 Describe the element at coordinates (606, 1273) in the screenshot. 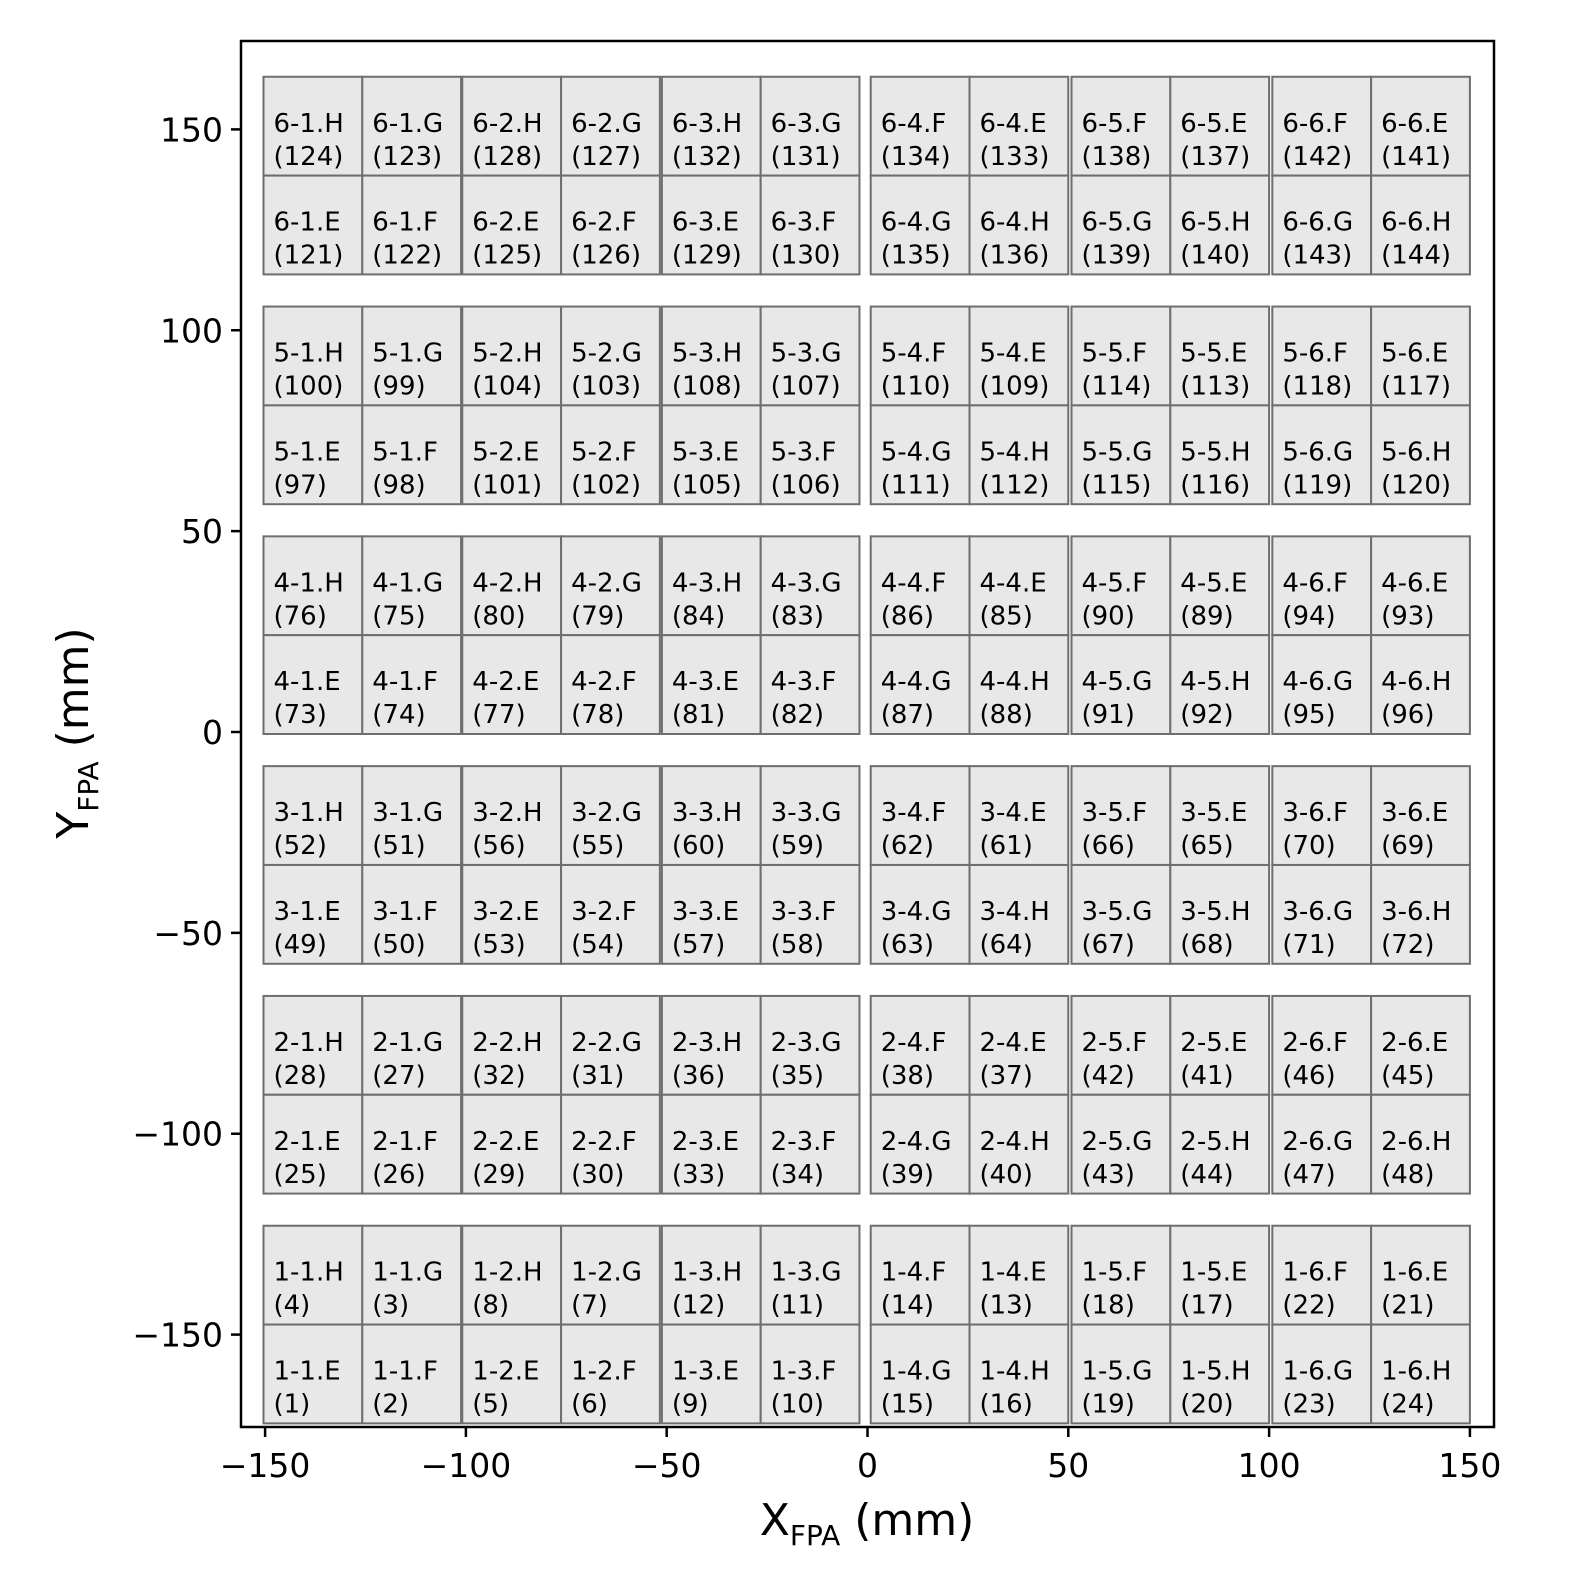

I see `ccd-cell-name: 1-2.G` at that location.